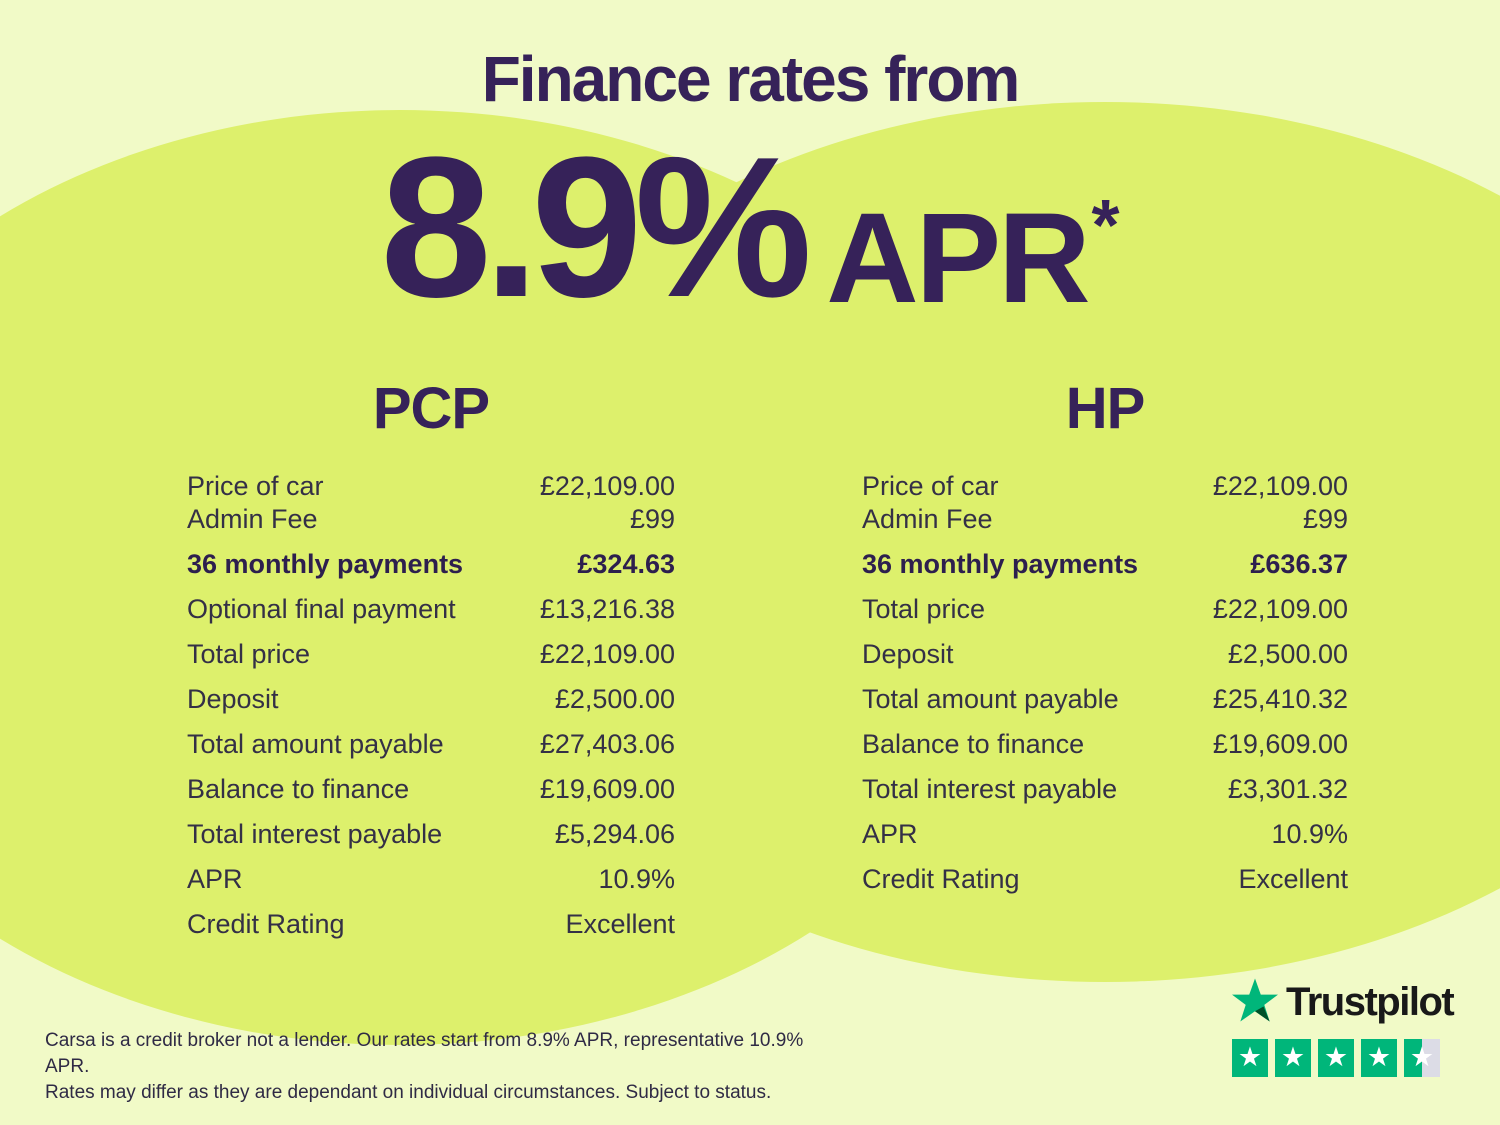  I want to click on table-row: Optional final payment £13,216.38, so click(431, 609).